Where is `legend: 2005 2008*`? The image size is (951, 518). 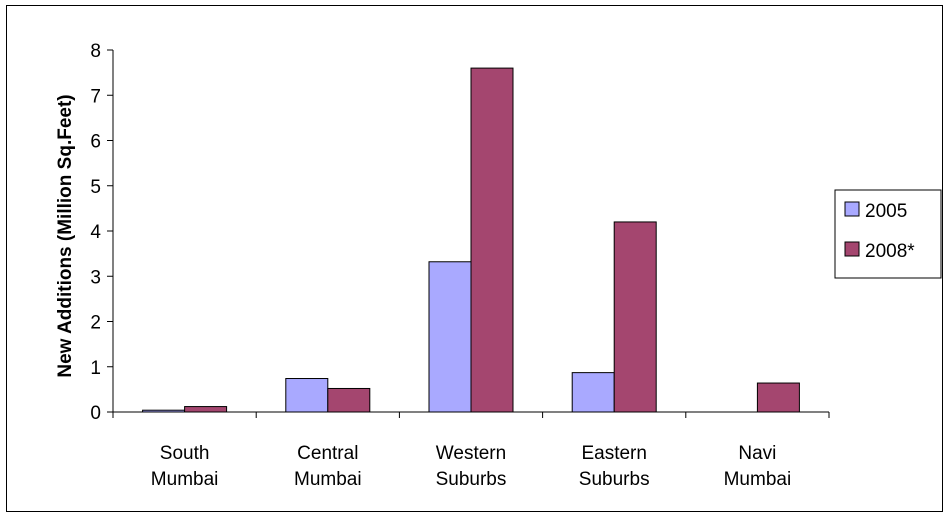
legend: 2005 2008* is located at coordinates (888, 234).